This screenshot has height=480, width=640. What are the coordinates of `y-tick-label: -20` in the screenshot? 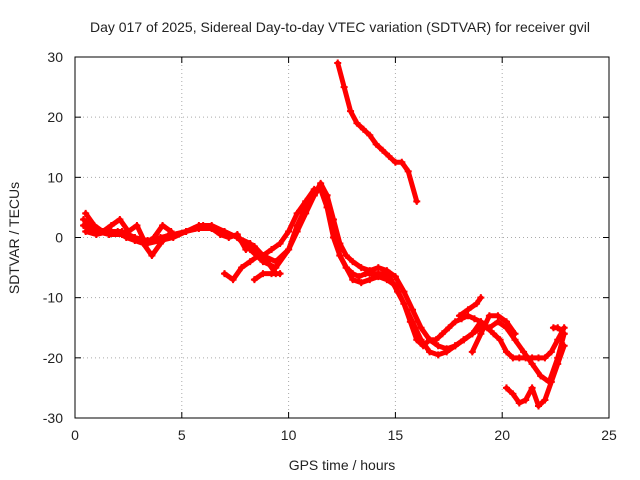 It's located at (53, 358).